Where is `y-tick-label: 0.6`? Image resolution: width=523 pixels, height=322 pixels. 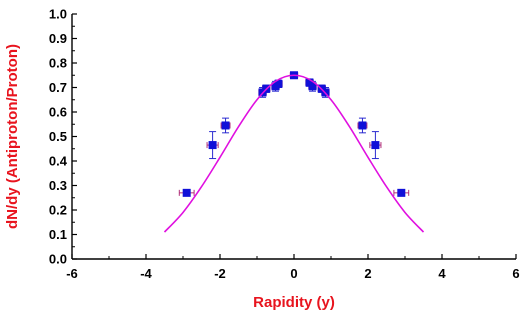
y-tick-label: 0.6 is located at coordinates (58, 112).